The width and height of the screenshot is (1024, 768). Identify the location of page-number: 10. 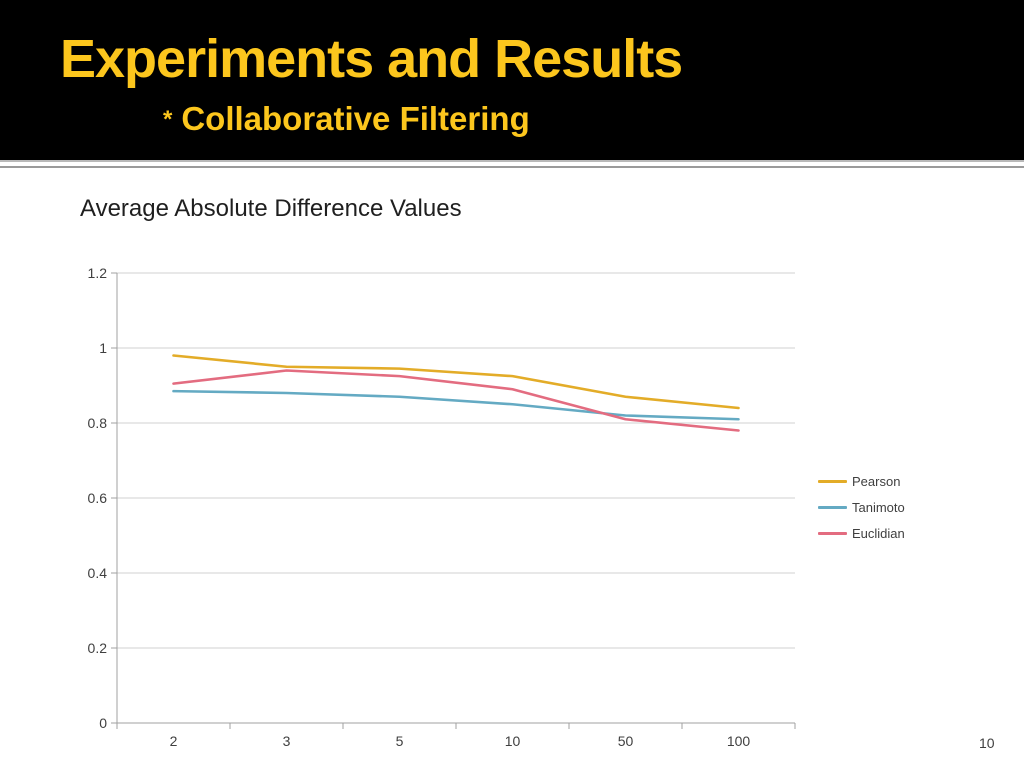
(987, 743).